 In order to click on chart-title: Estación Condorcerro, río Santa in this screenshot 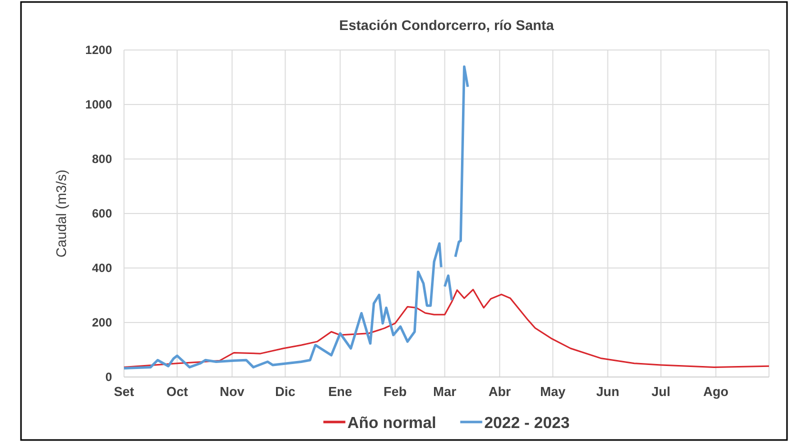, I will do `click(446, 25)`.